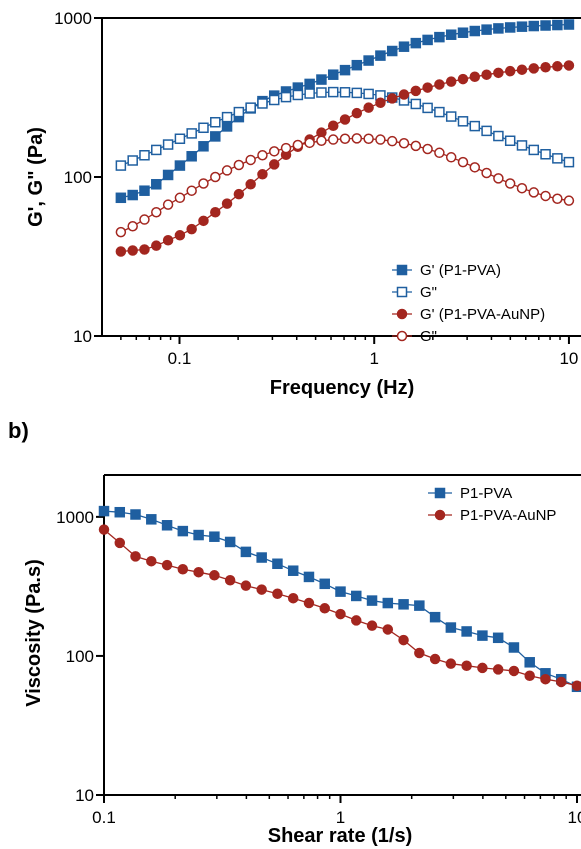 The image size is (581, 849). What do you see at coordinates (574, 817) in the screenshot?
I see `x-tick-label: 10` at bounding box center [574, 817].